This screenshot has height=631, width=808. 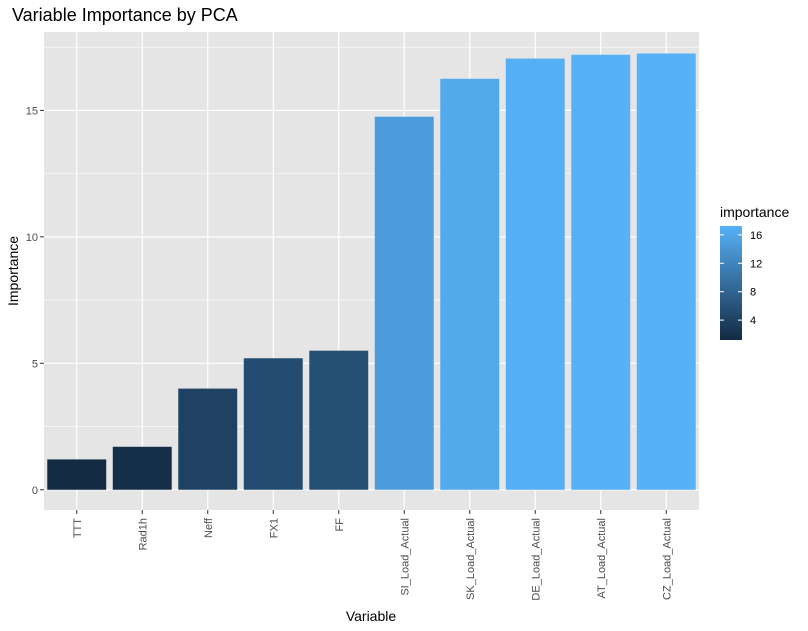 I want to click on x-tick-label-de-load-actual: DE_Load_Actual, so click(x=536, y=559).